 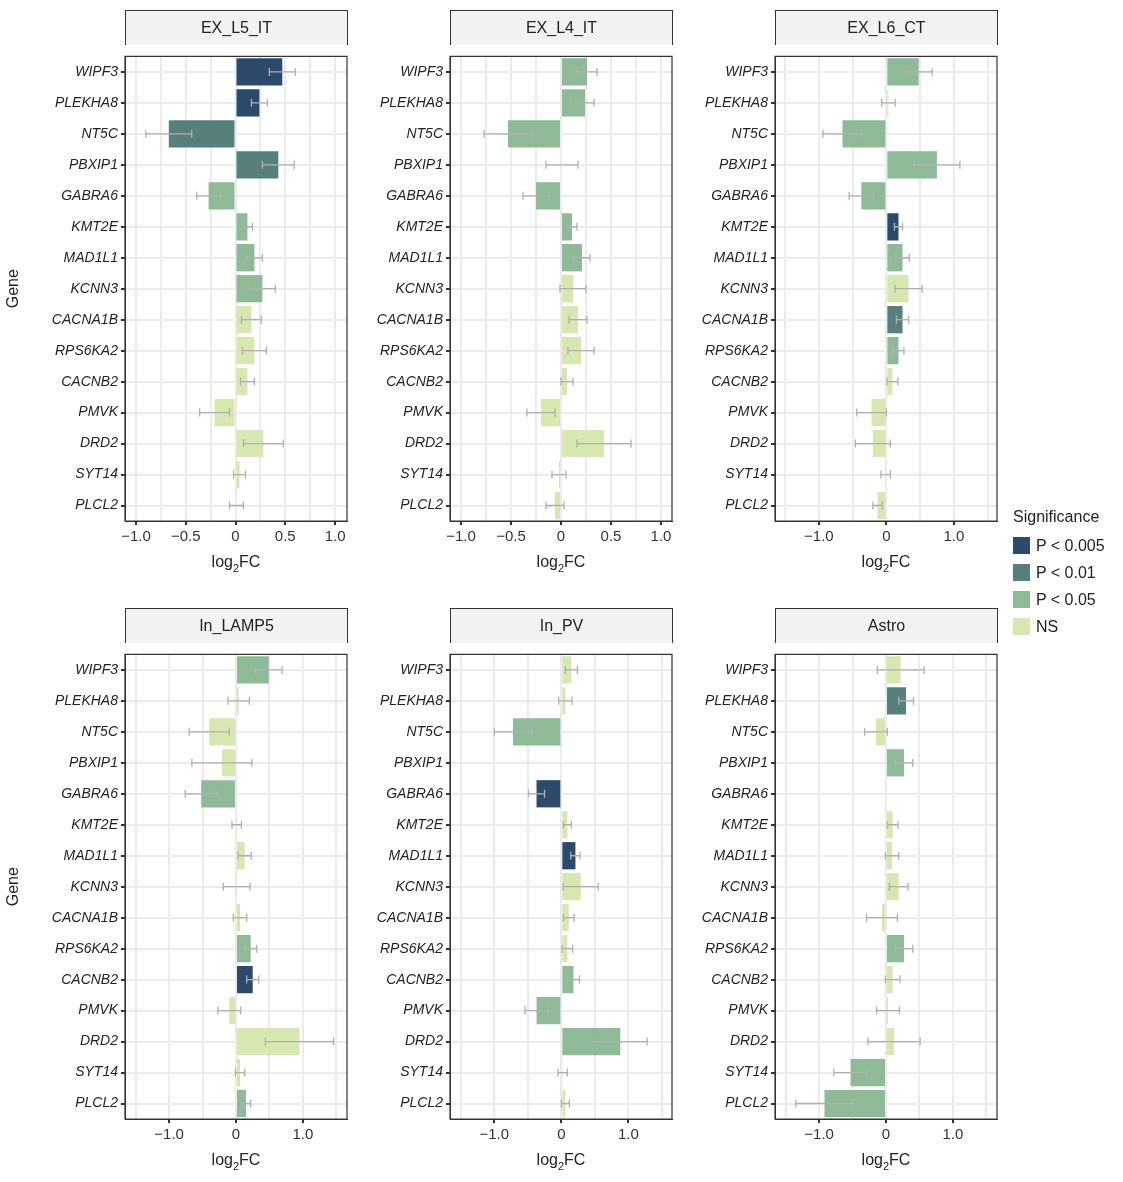 I want to click on chart-title: Astro, so click(x=886, y=625).